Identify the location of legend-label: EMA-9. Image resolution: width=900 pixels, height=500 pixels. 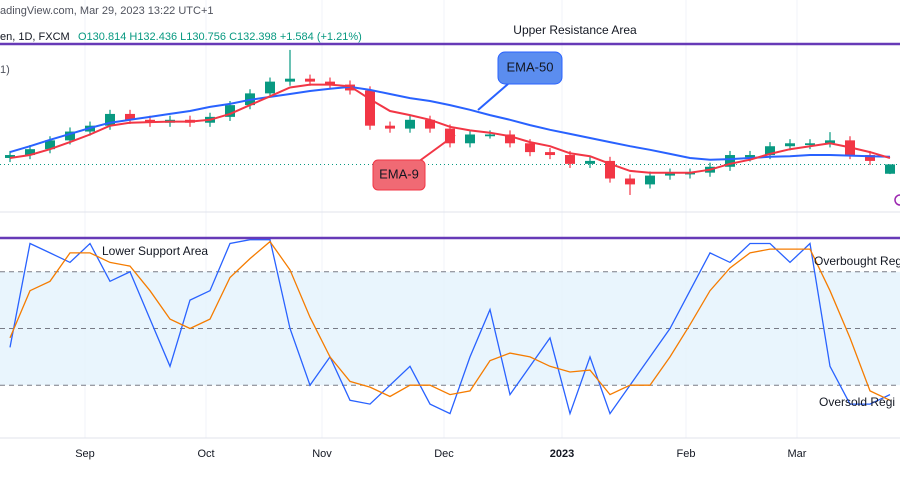
(399, 173).